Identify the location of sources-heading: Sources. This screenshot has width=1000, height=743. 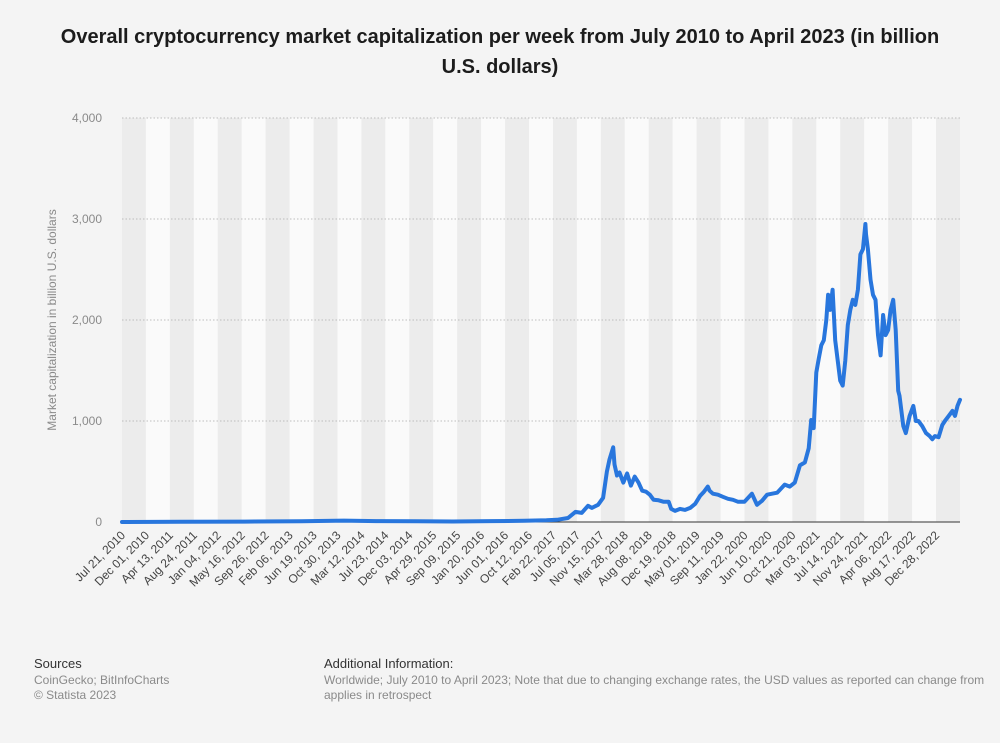
(58, 663).